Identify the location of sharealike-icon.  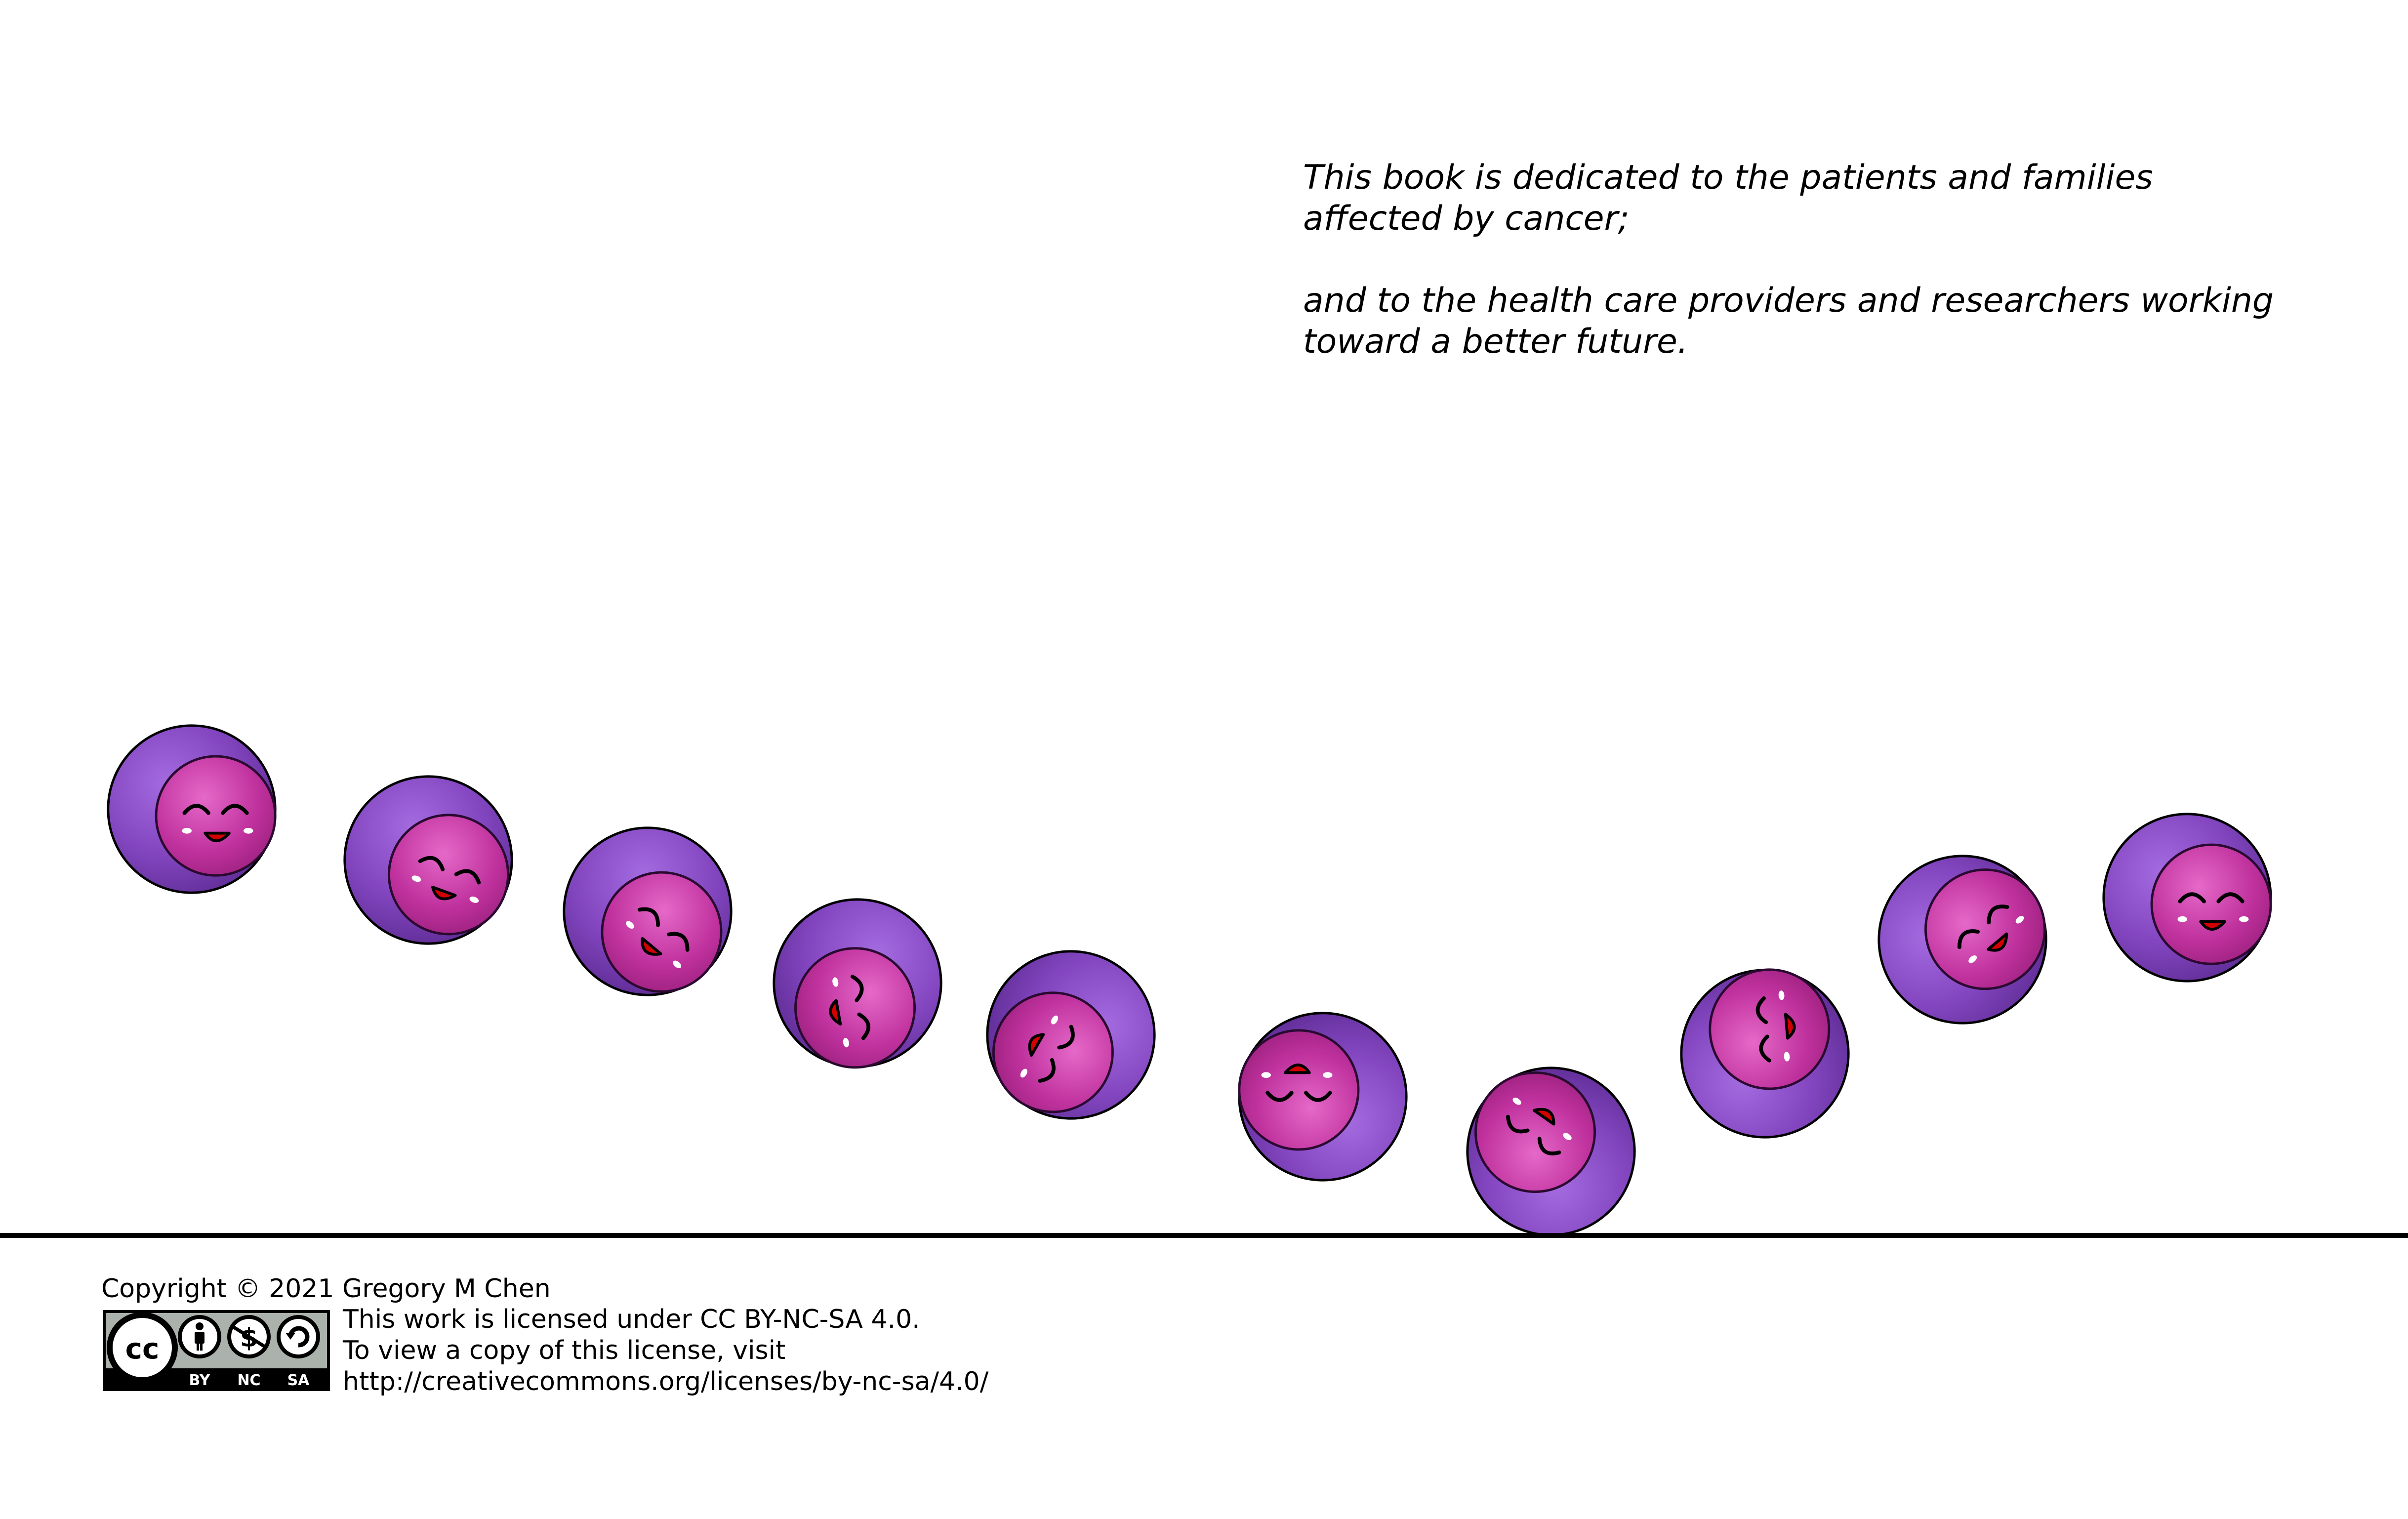
(299, 1336).